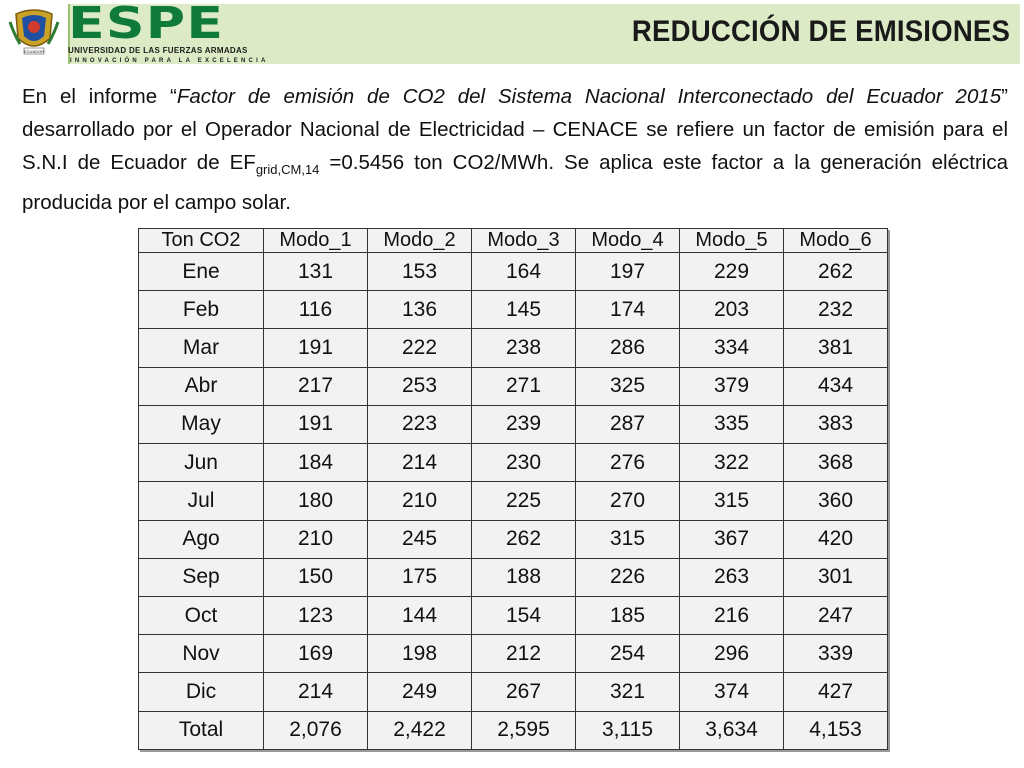 This screenshot has width=1024, height=768. Describe the element at coordinates (731, 348) in the screenshot. I see `value-cell: 334` at that location.